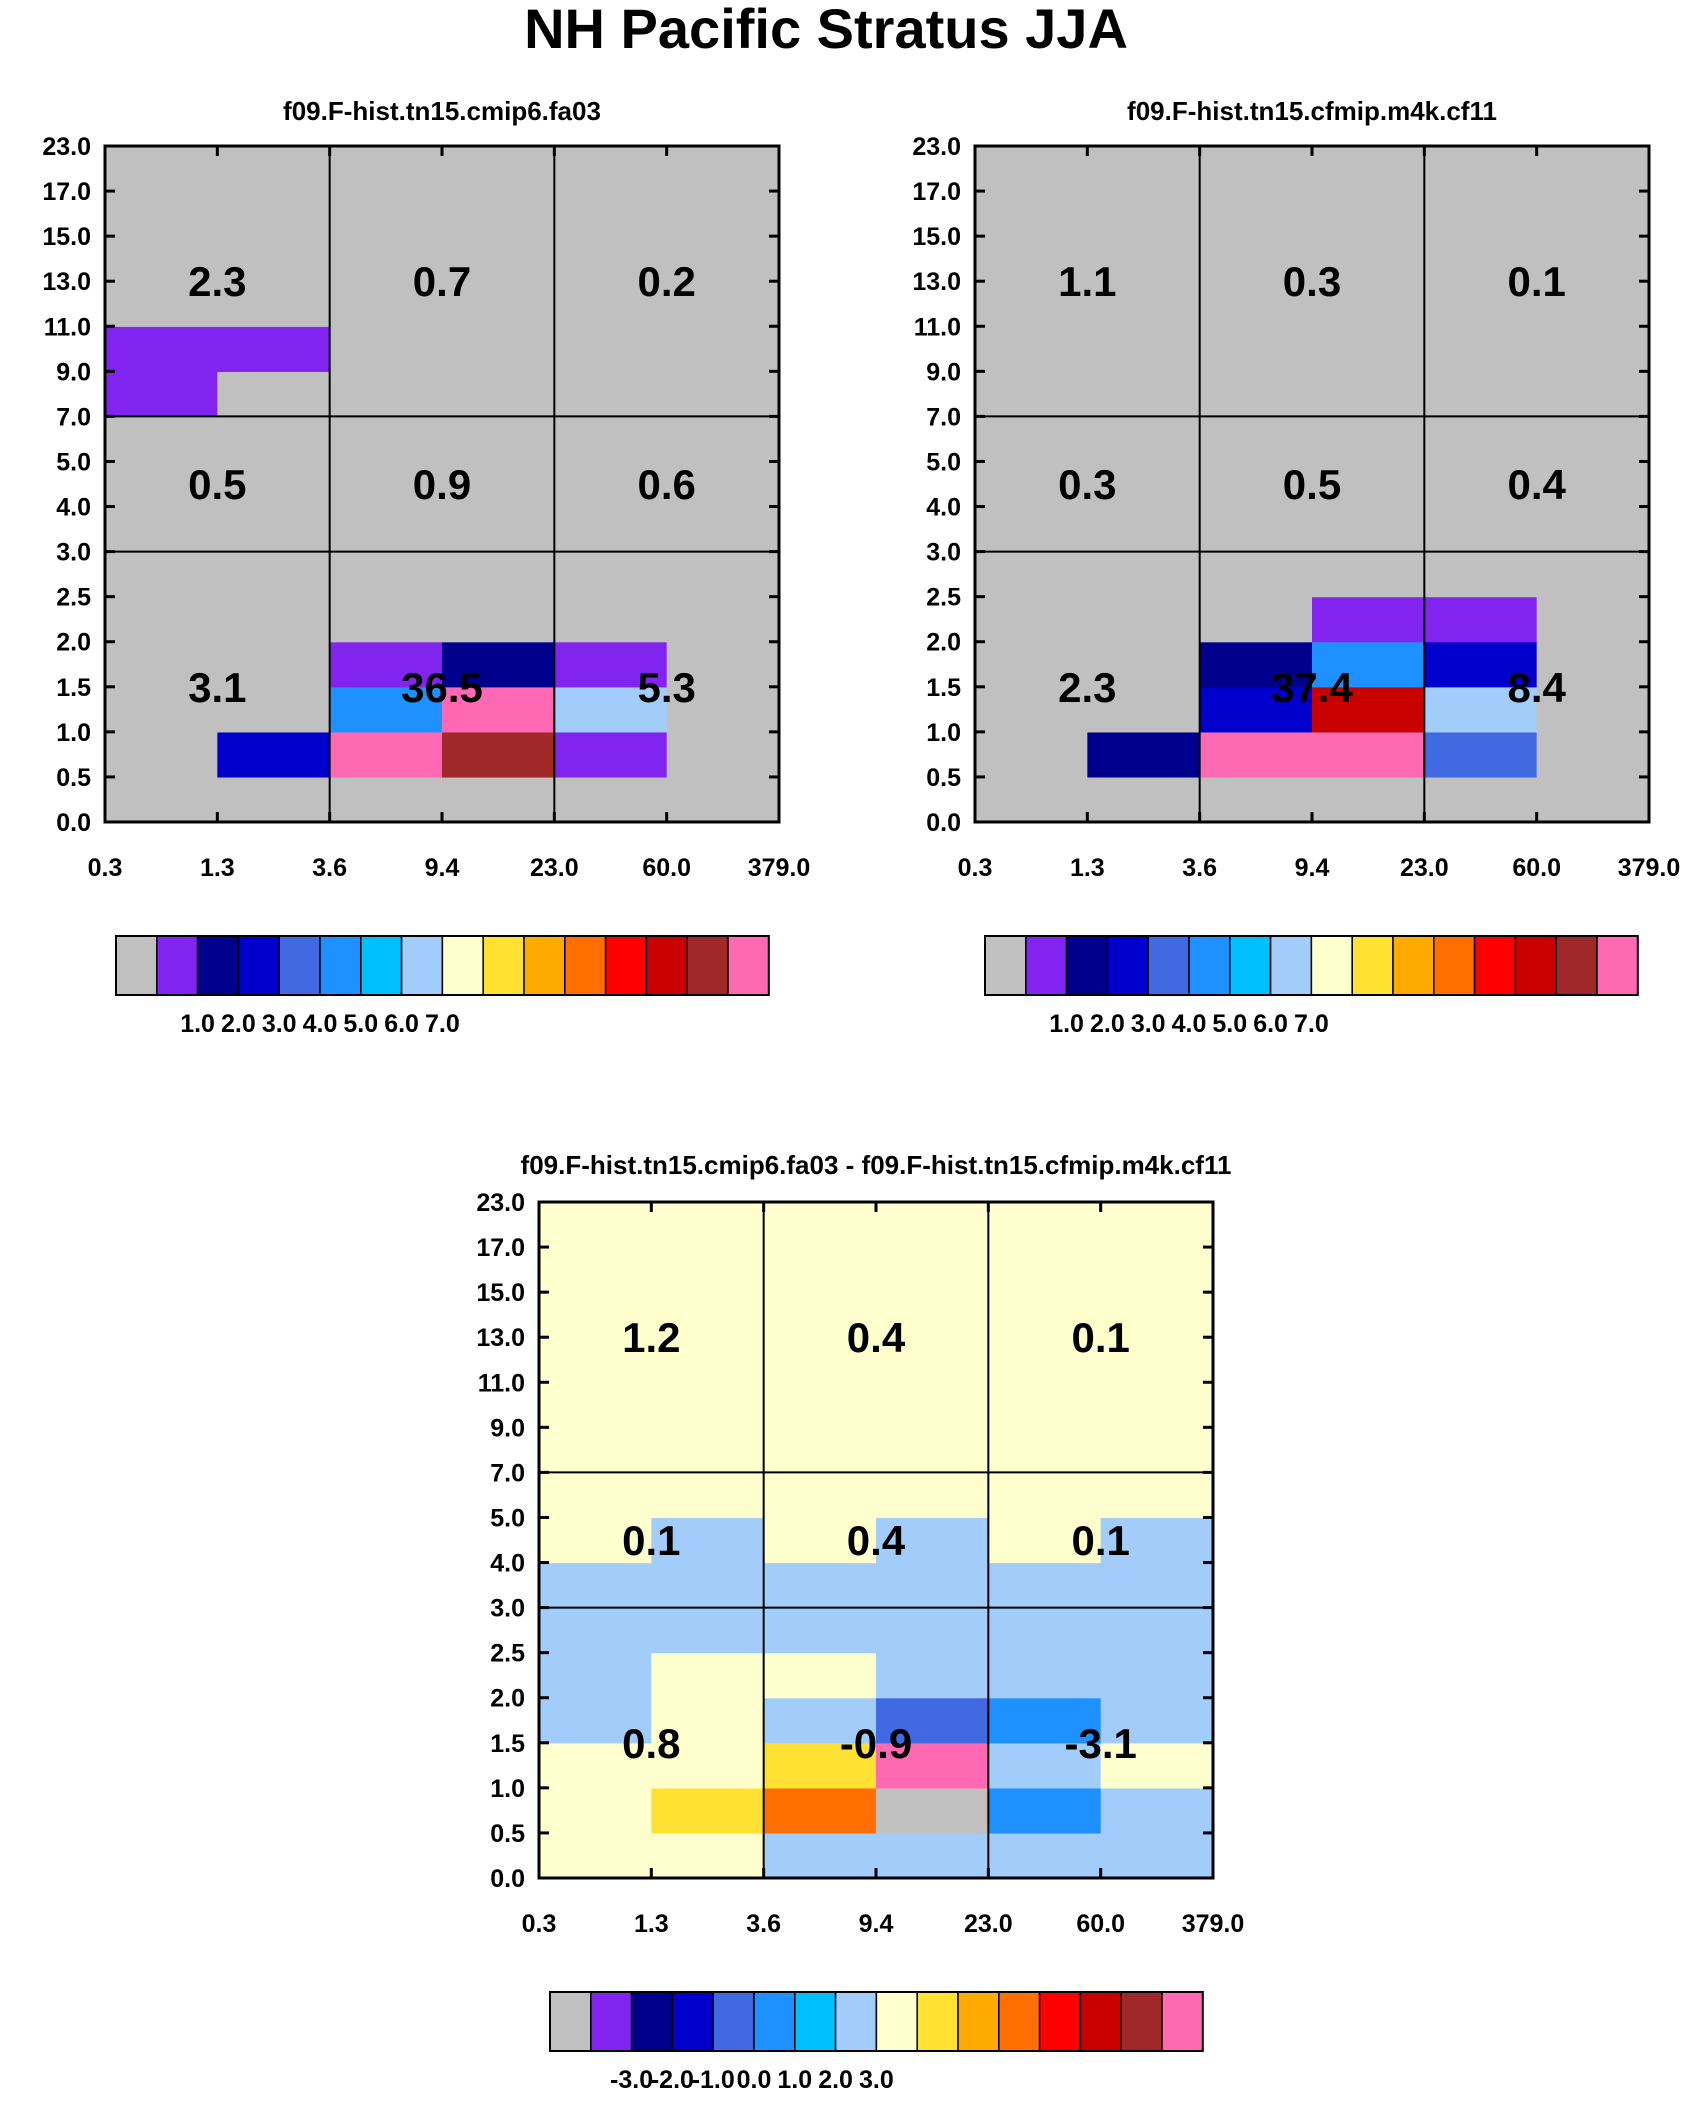 This screenshot has height=2103, width=1696. What do you see at coordinates (67, 327) in the screenshot?
I see `y-tick-label: 11.0` at bounding box center [67, 327].